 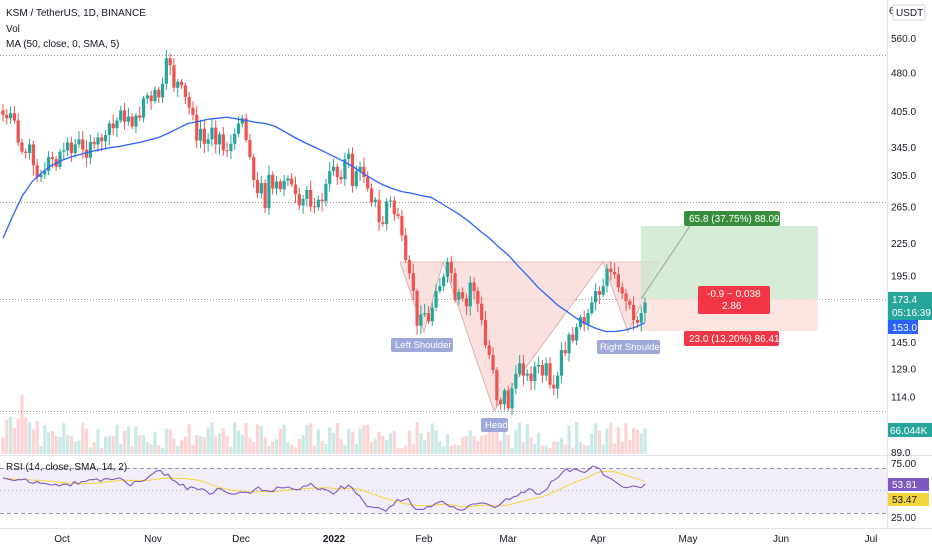 I want to click on head-shoulders-pattern, so click(x=530, y=336).